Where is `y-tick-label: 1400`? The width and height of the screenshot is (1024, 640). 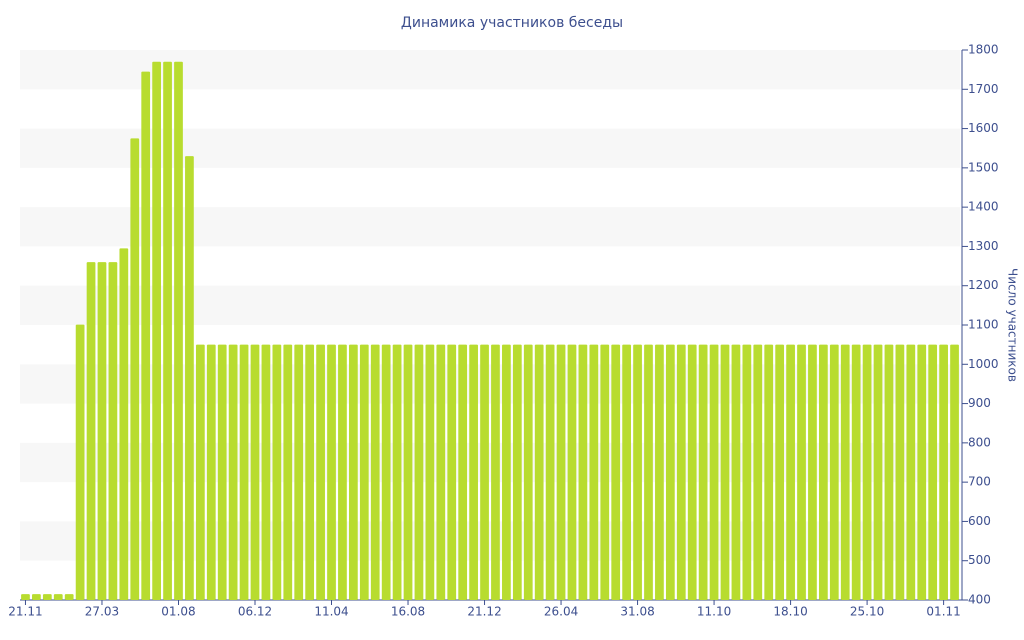 y-tick-label: 1400 is located at coordinates (983, 207).